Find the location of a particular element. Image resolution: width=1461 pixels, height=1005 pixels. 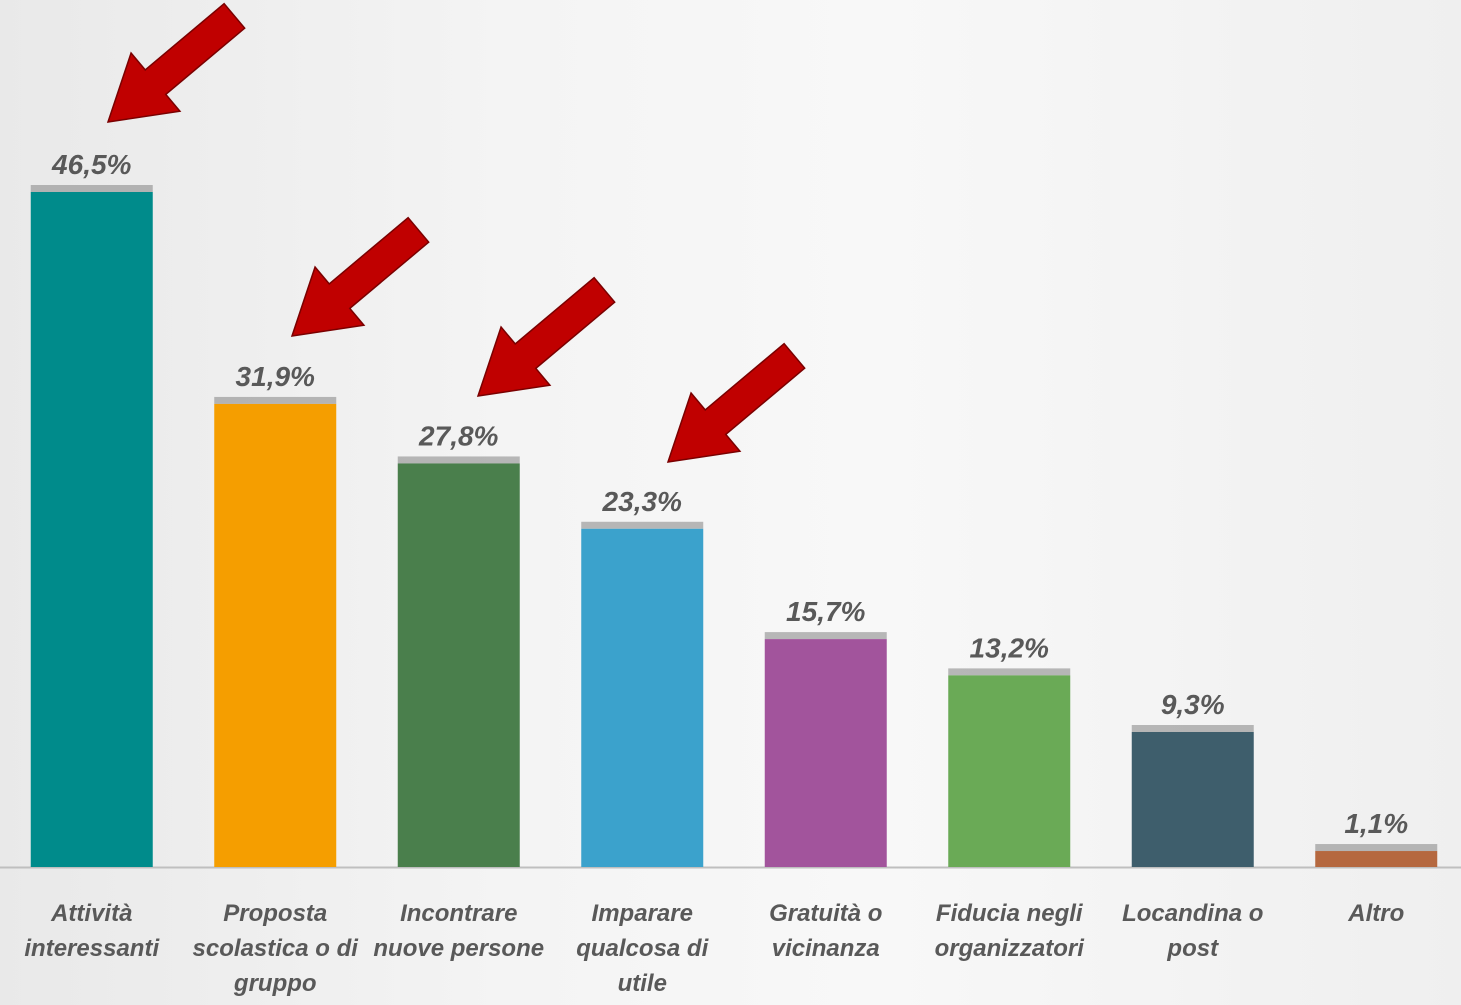

value-label: 46,5% is located at coordinates (91, 164).